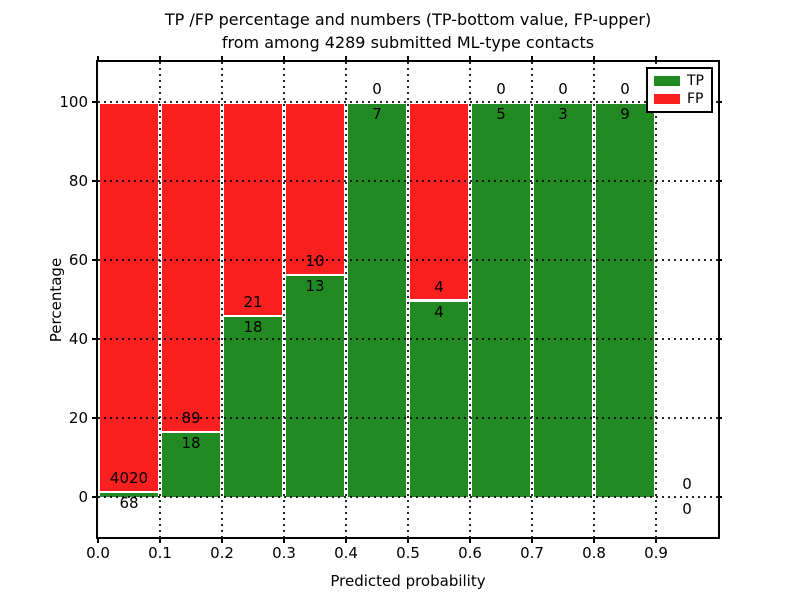  What do you see at coordinates (346, 553) in the screenshot?
I see `x-tick-label: 0.4` at bounding box center [346, 553].